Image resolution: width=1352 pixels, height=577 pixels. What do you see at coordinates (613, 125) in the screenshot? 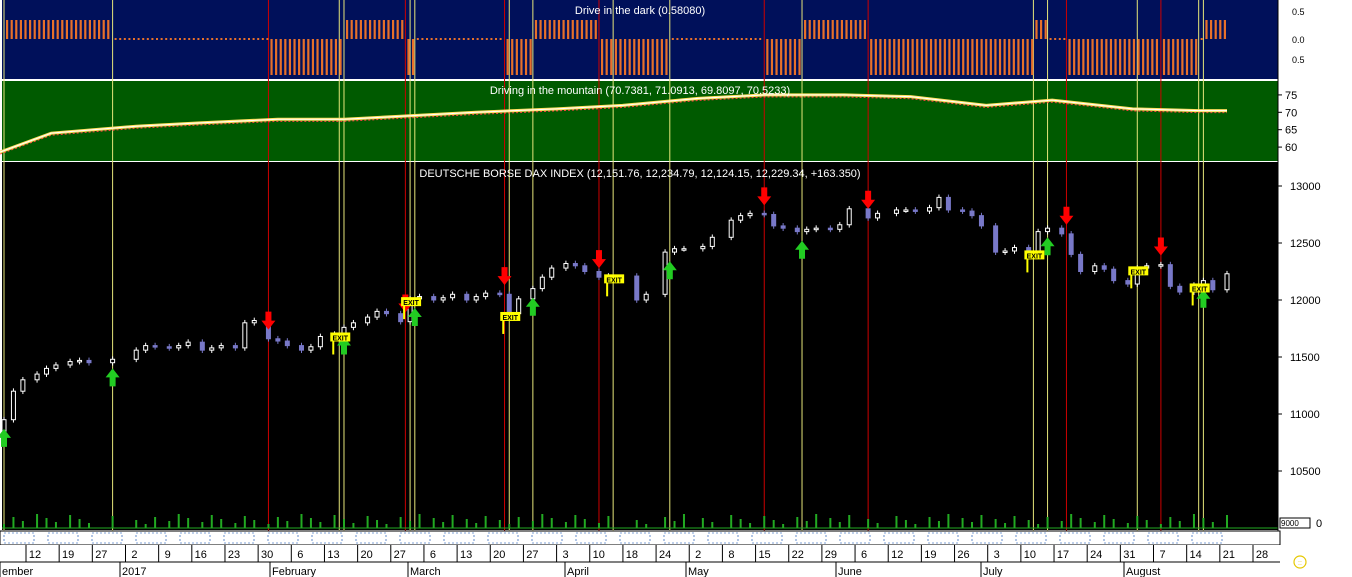
I see `mountain-slow-line` at bounding box center [613, 125].